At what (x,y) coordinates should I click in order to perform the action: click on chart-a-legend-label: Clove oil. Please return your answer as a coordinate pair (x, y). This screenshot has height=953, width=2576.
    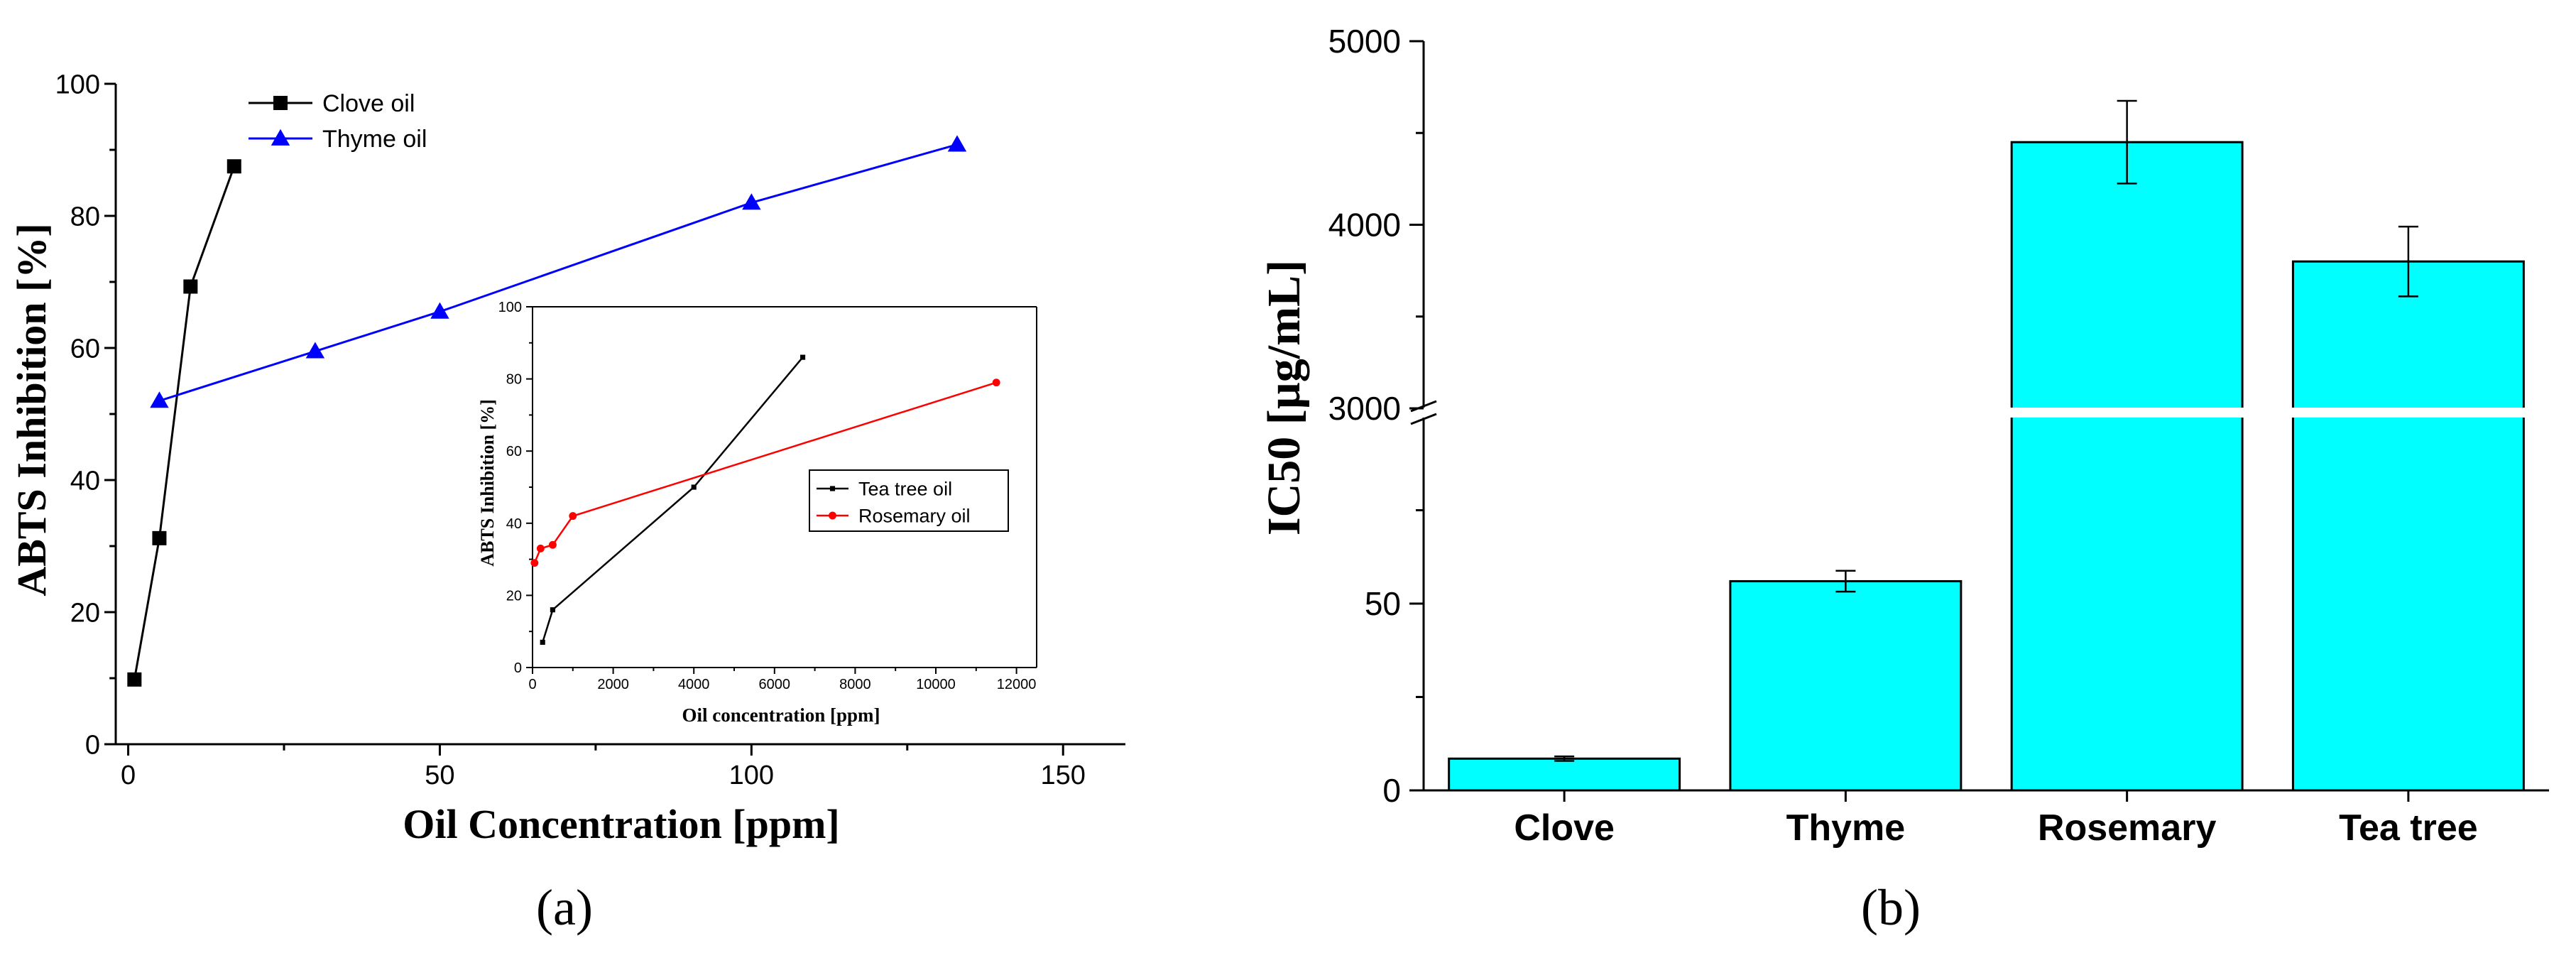
    Looking at the image, I should click on (368, 103).